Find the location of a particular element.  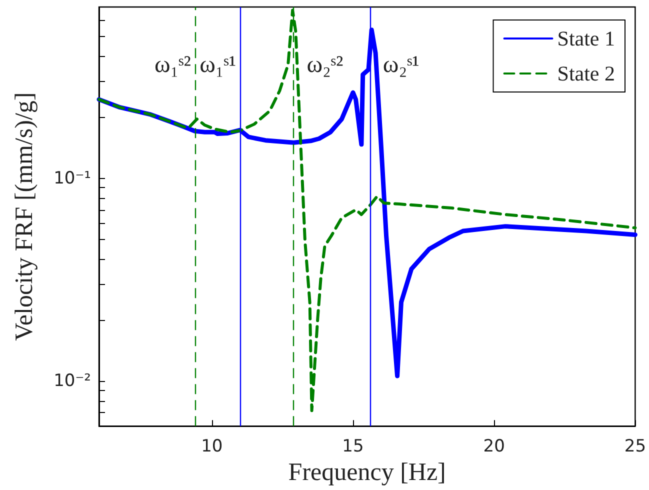

x-tick-label: 25 is located at coordinates (635, 446).